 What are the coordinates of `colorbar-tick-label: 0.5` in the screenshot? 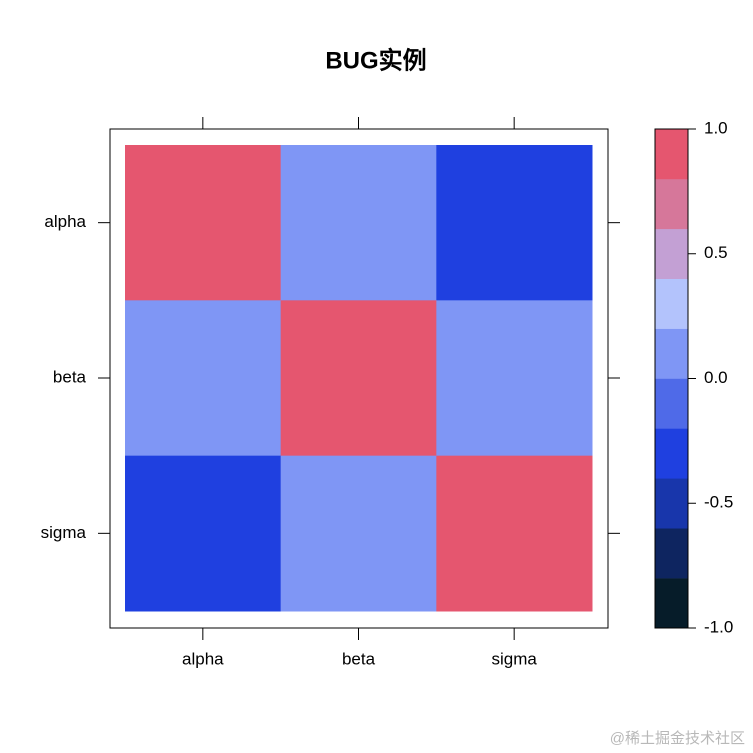 It's located at (716, 252).